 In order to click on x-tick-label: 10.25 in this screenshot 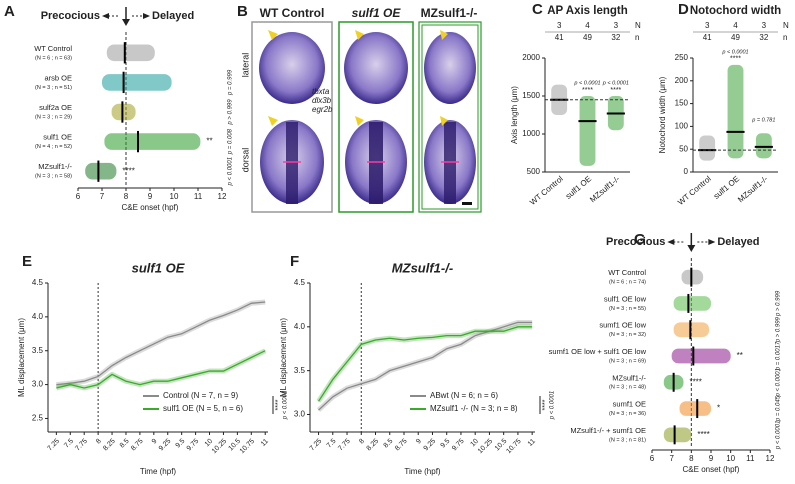, I will do `click(485, 446)`.